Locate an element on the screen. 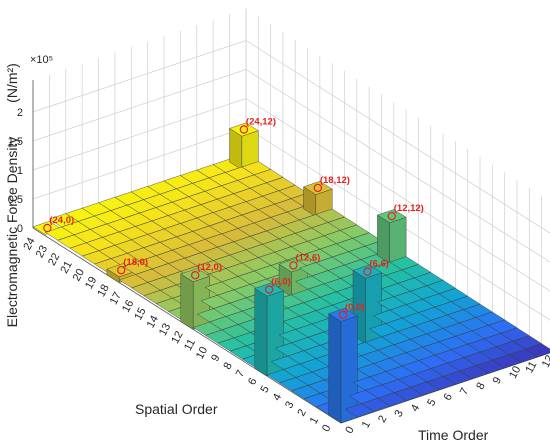 Image resolution: width=550 pixels, height=448 pixels. time-tick-label: 3 is located at coordinates (398, 413).